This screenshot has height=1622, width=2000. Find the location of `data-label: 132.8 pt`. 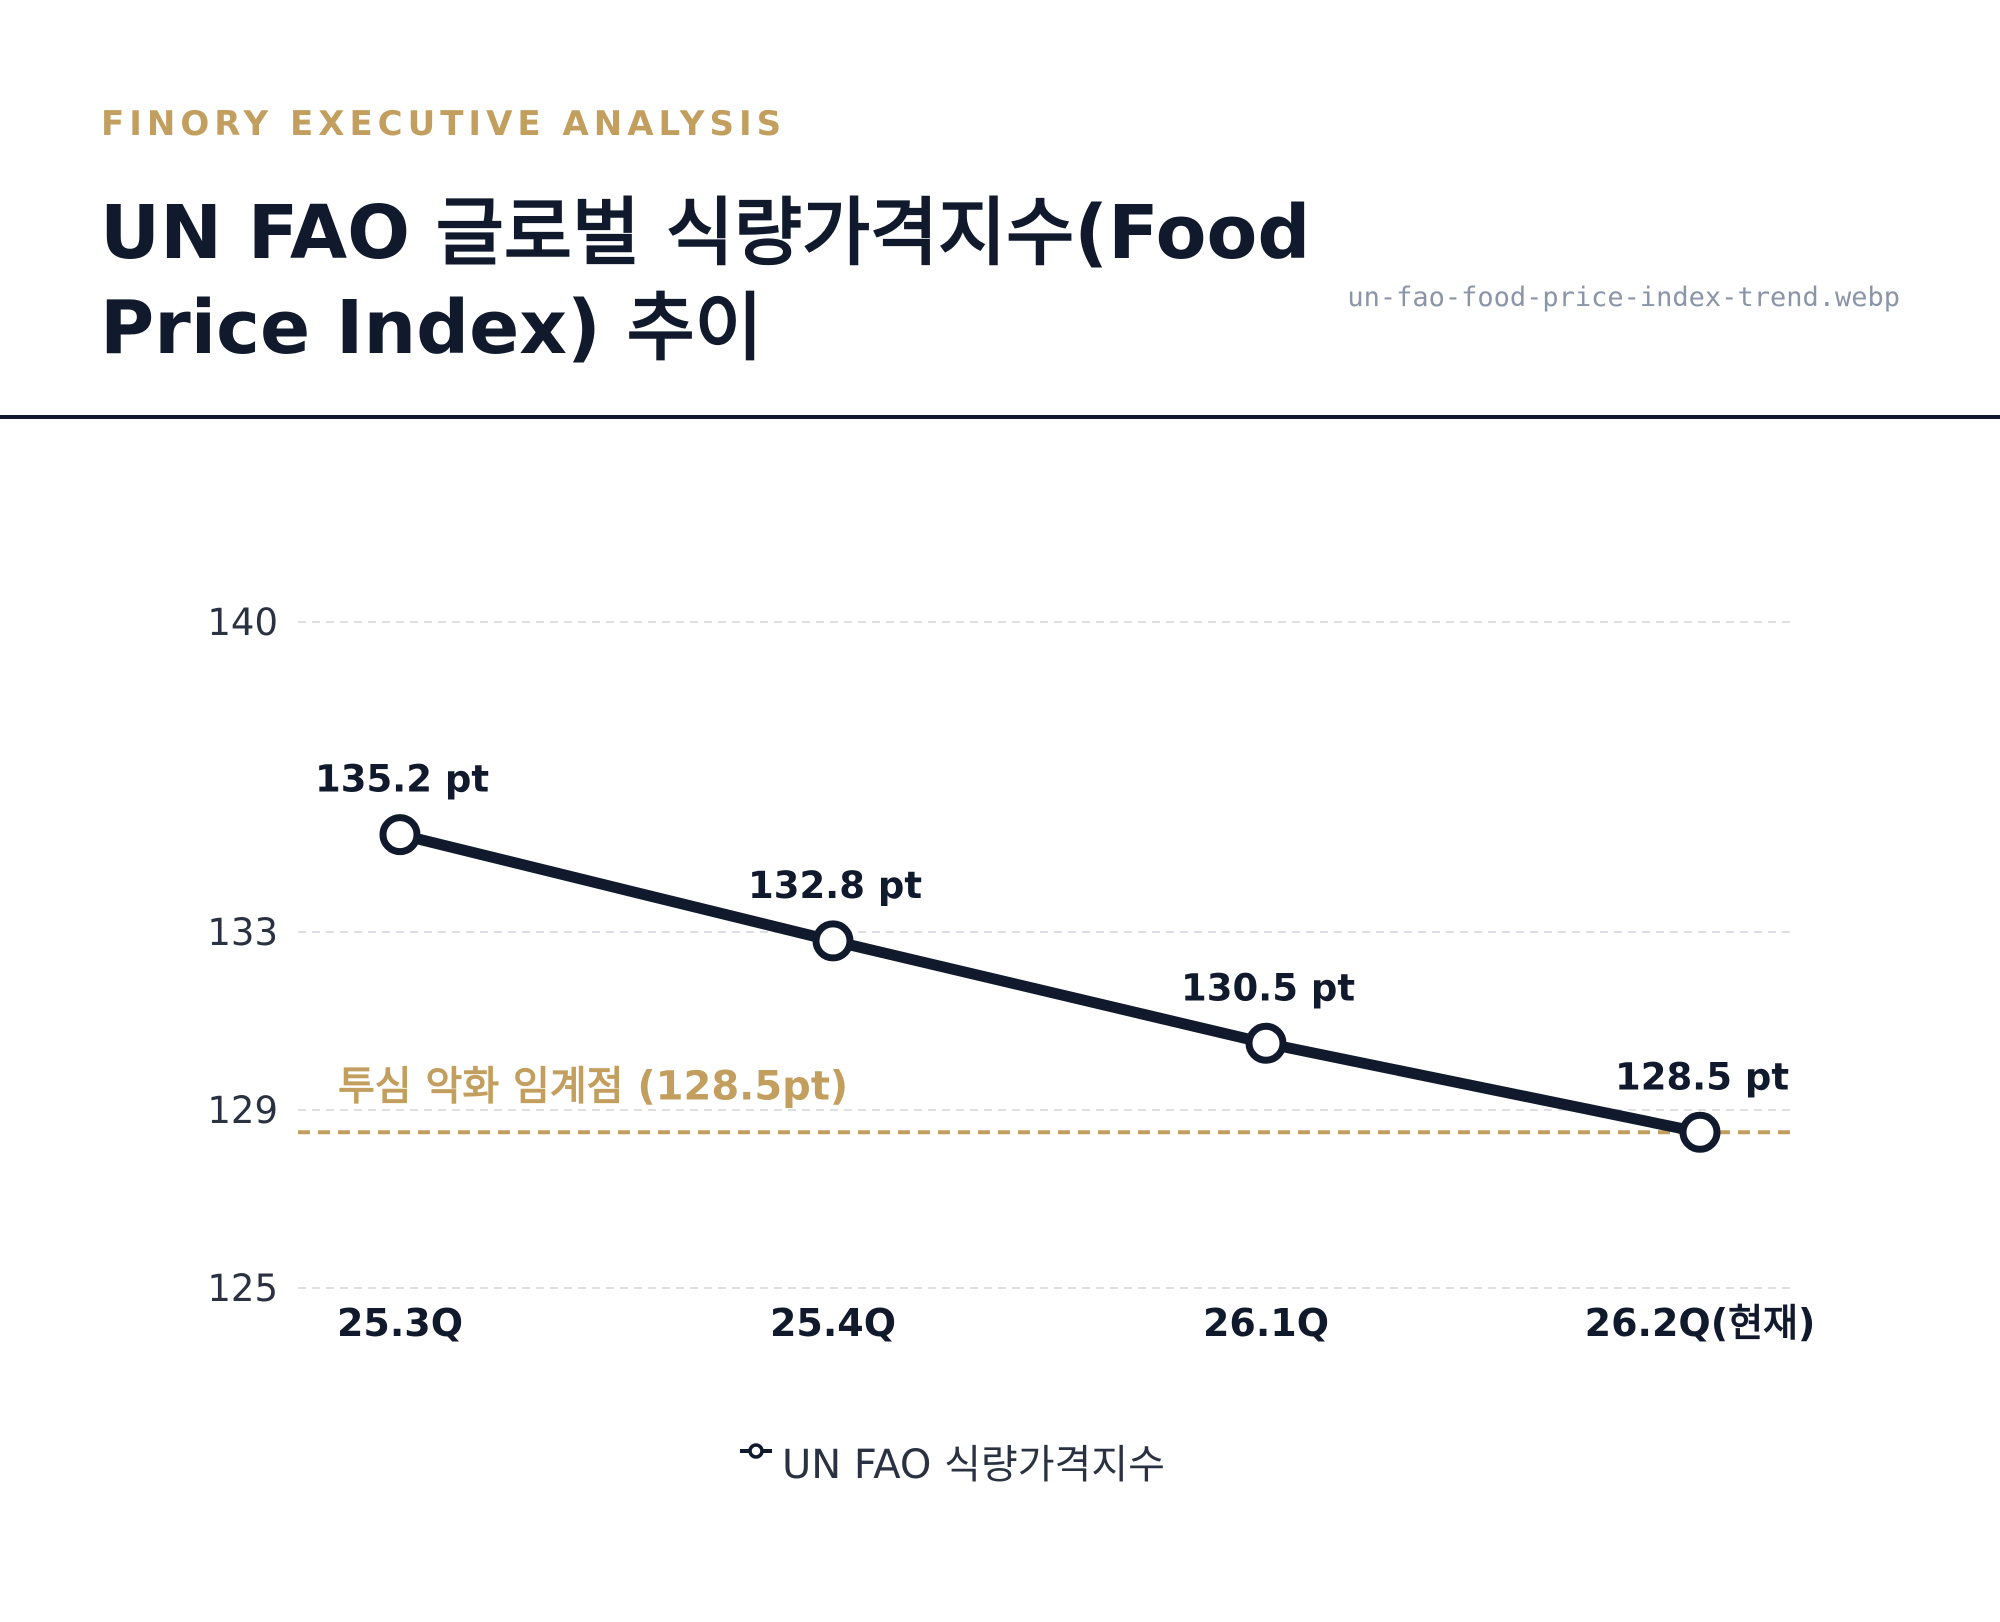

data-label: 132.8 pt is located at coordinates (835, 885).